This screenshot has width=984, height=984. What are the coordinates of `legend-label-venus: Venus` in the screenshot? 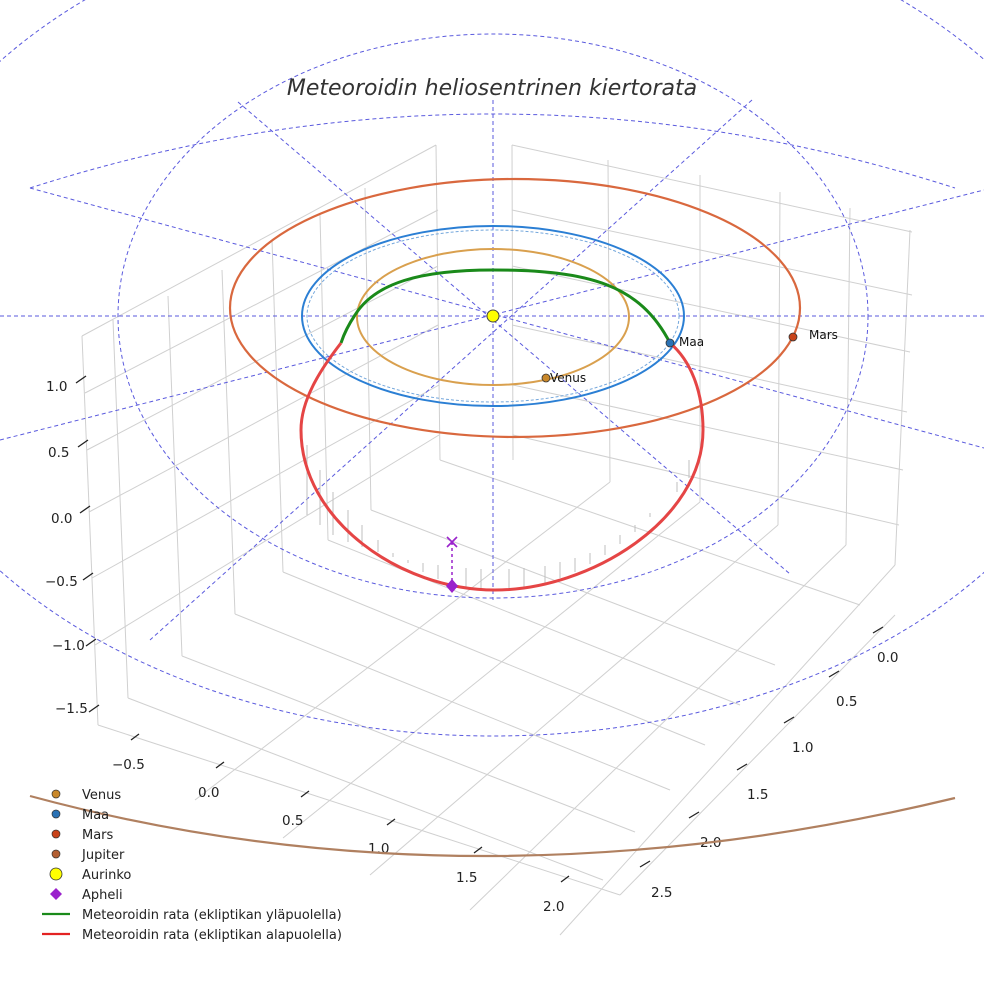 It's located at (101, 795).